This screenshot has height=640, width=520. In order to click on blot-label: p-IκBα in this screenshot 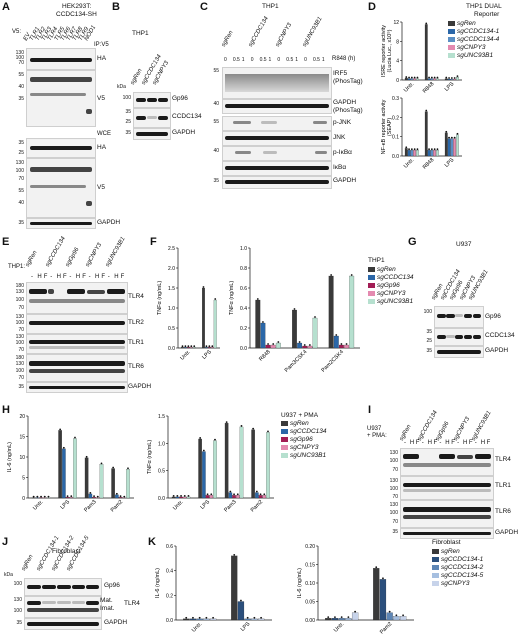, I will do `click(342, 152)`.